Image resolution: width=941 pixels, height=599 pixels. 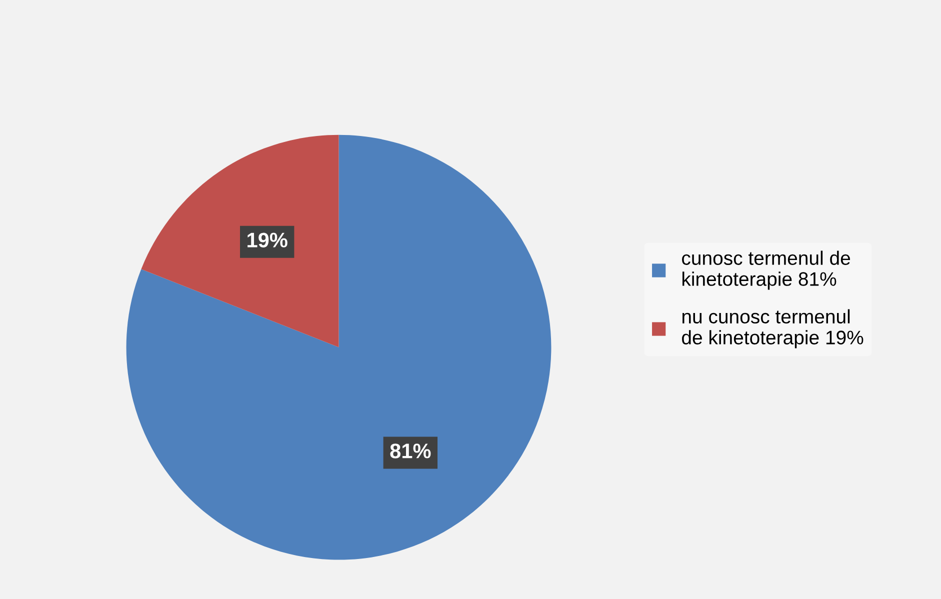 What do you see at coordinates (766, 270) in the screenshot?
I see `legend-label: cunosc termenul de kinetoterapie 81%` at bounding box center [766, 270].